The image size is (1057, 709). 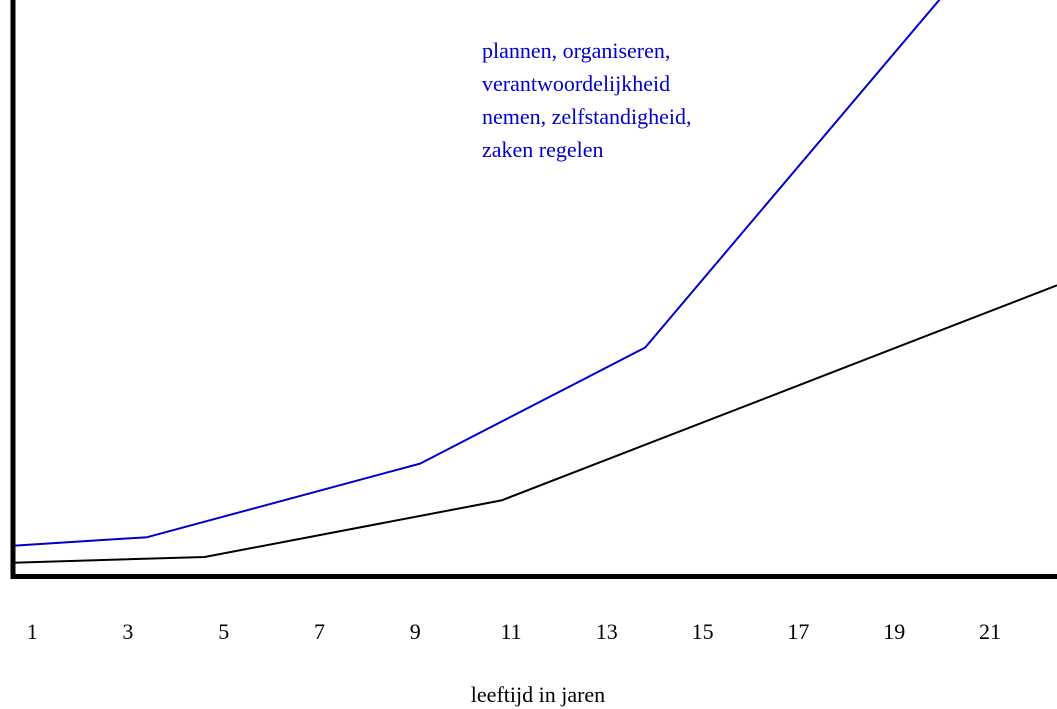 What do you see at coordinates (319, 631) in the screenshot?
I see `x-tick-label: 7` at bounding box center [319, 631].